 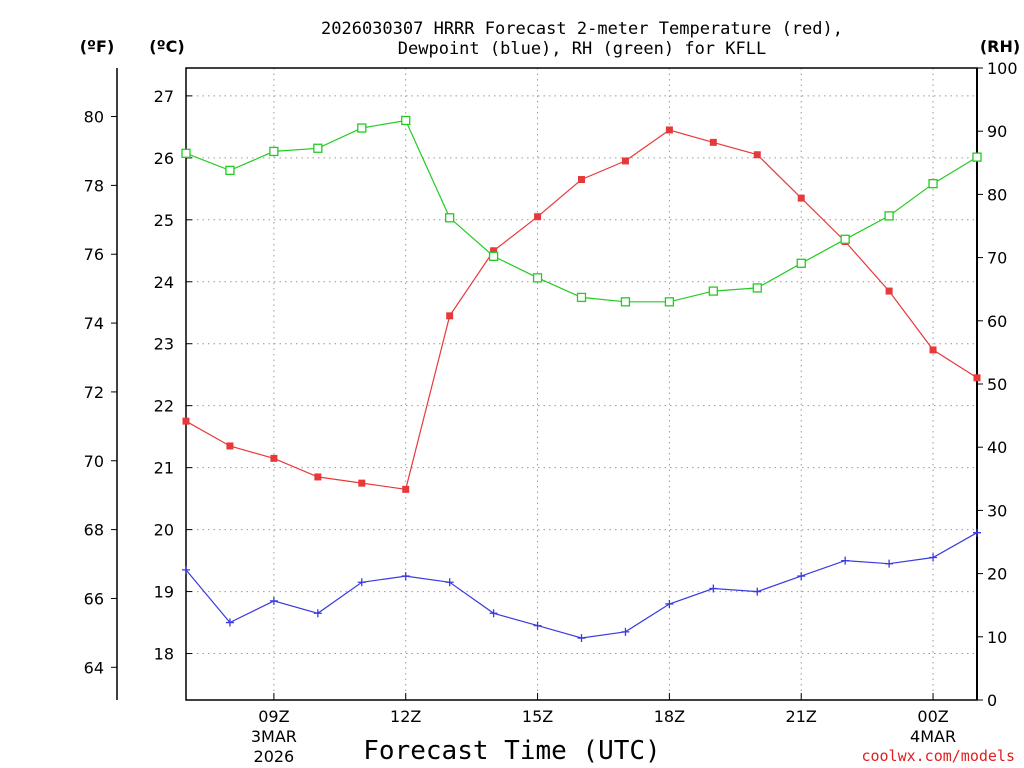 I want to click on rh-tick-label: 0, so click(x=992, y=700).